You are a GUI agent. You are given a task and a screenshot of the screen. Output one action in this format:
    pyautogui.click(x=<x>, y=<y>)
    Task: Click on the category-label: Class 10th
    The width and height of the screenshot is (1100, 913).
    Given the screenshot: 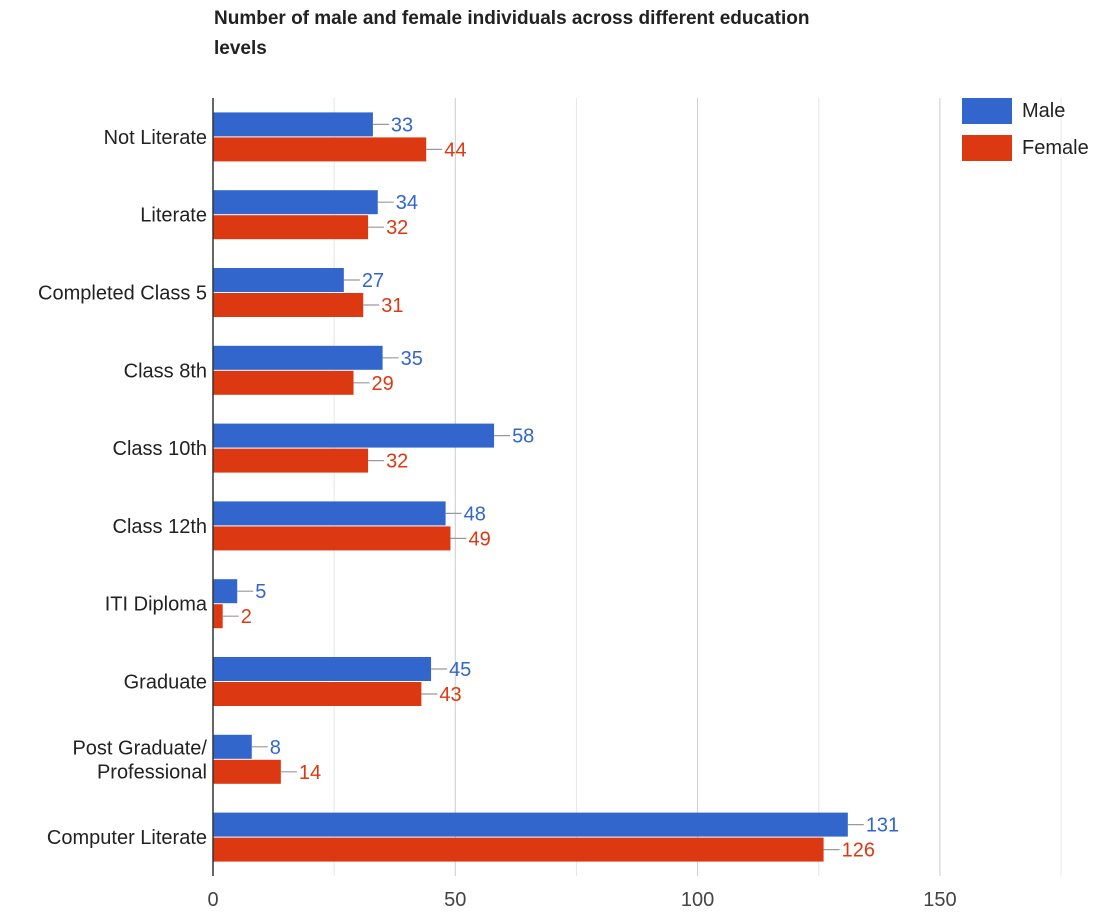 What is the action you would take?
    pyautogui.click(x=160, y=449)
    